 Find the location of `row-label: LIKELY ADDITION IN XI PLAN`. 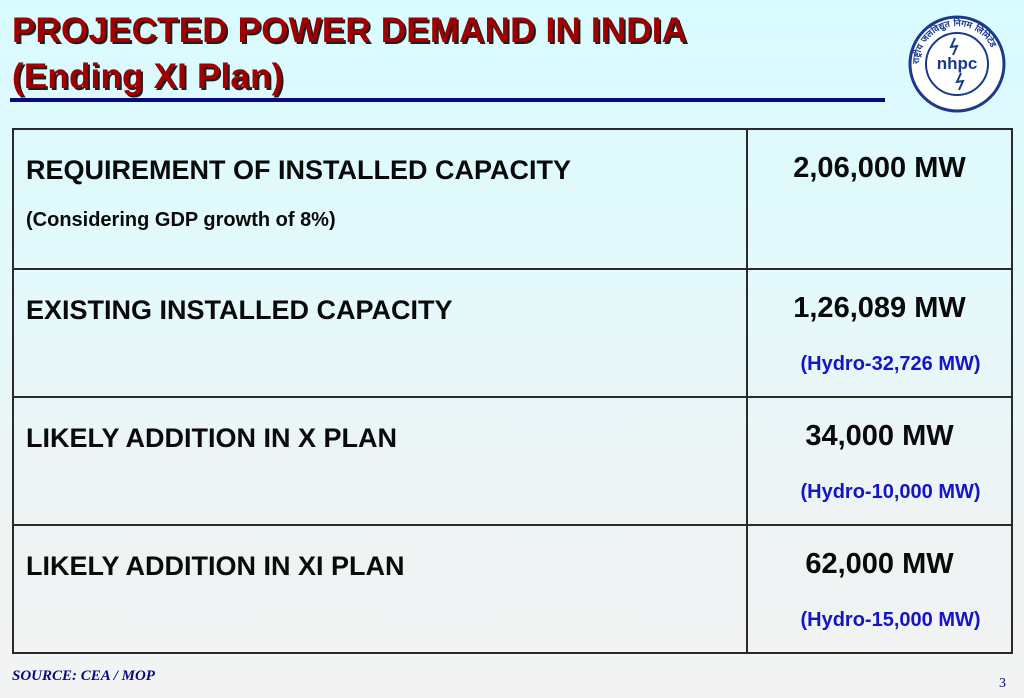

row-label: LIKELY ADDITION IN XI PLAN is located at coordinates (215, 566).